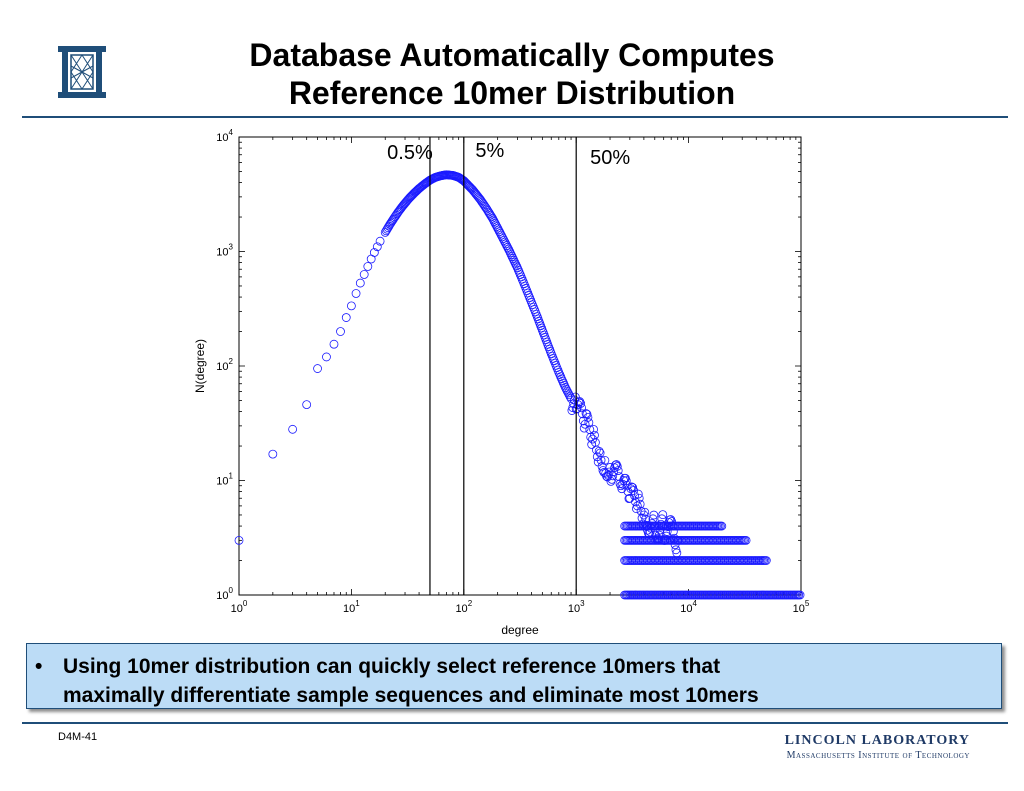 This screenshot has height=791, width=1024. What do you see at coordinates (801, 607) in the screenshot?
I see `x-tick-label: 10⁵` at bounding box center [801, 607].